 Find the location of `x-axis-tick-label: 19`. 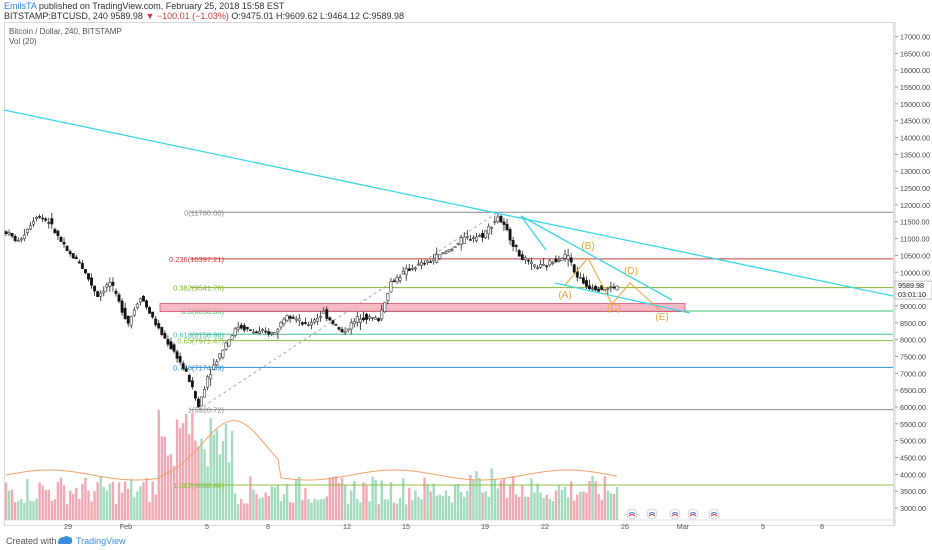

x-axis-tick-label: 19 is located at coordinates (485, 526).